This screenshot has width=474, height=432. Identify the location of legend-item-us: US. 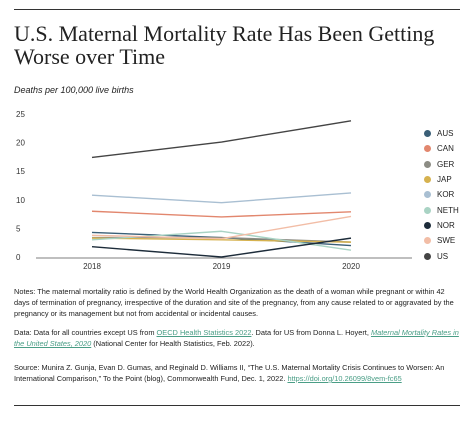
(441, 255).